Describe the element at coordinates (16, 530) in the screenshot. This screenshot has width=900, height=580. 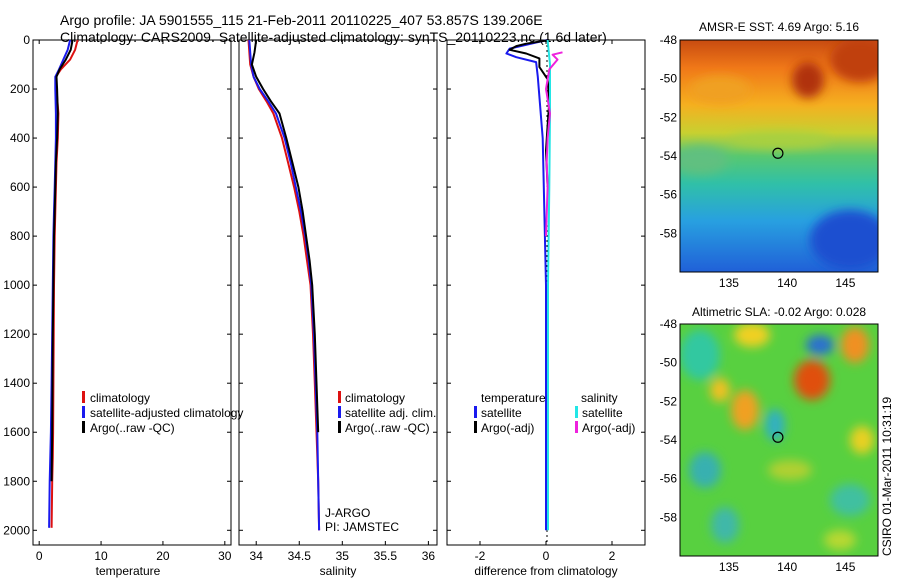
I see `y-tick-label: 2000` at that location.